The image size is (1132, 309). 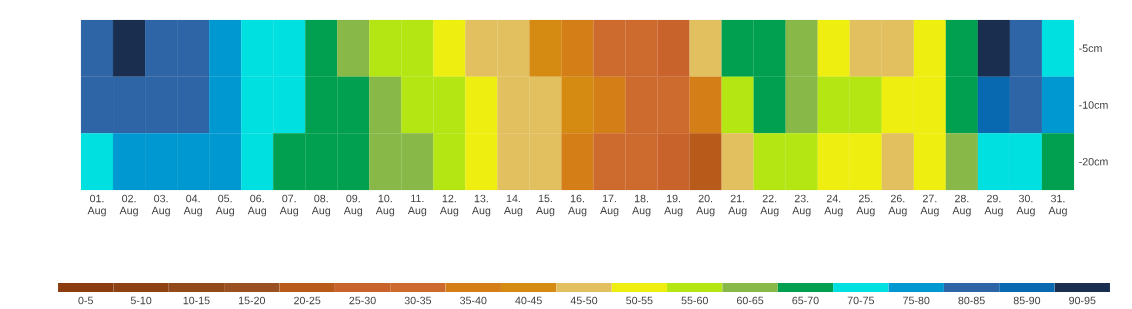 What do you see at coordinates (639, 300) in the screenshot?
I see `color-bar-label: 50-55` at bounding box center [639, 300].